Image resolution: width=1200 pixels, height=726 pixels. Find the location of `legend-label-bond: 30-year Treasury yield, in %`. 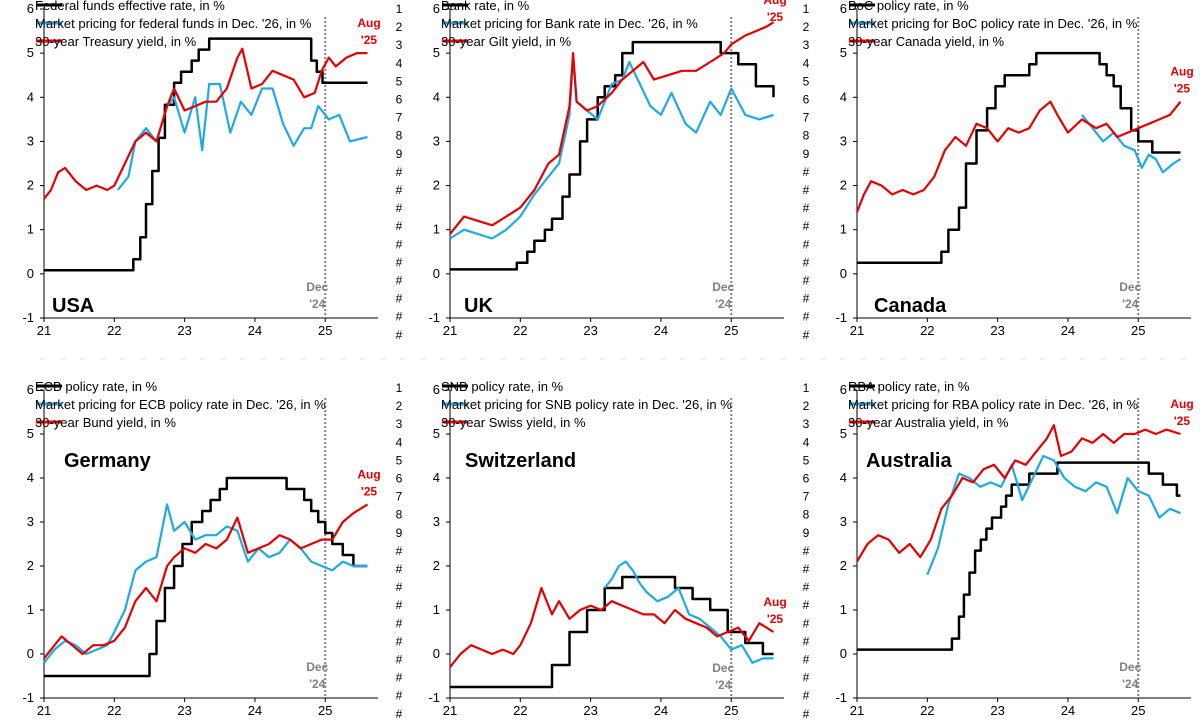

legend-label-bond: 30-year Treasury yield, in % is located at coordinates (116, 41).